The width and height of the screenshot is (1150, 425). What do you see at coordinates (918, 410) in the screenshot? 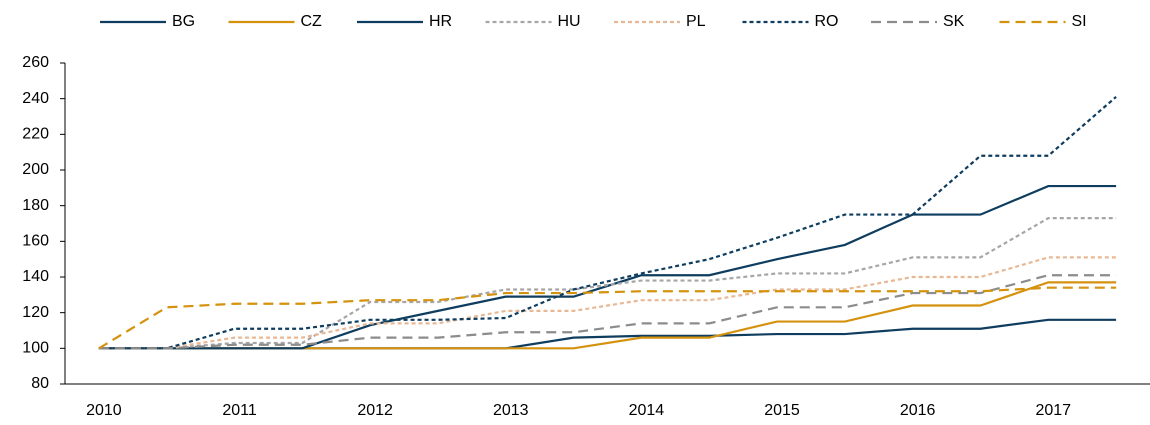
I see `x-tick-label: 2016` at bounding box center [918, 410].